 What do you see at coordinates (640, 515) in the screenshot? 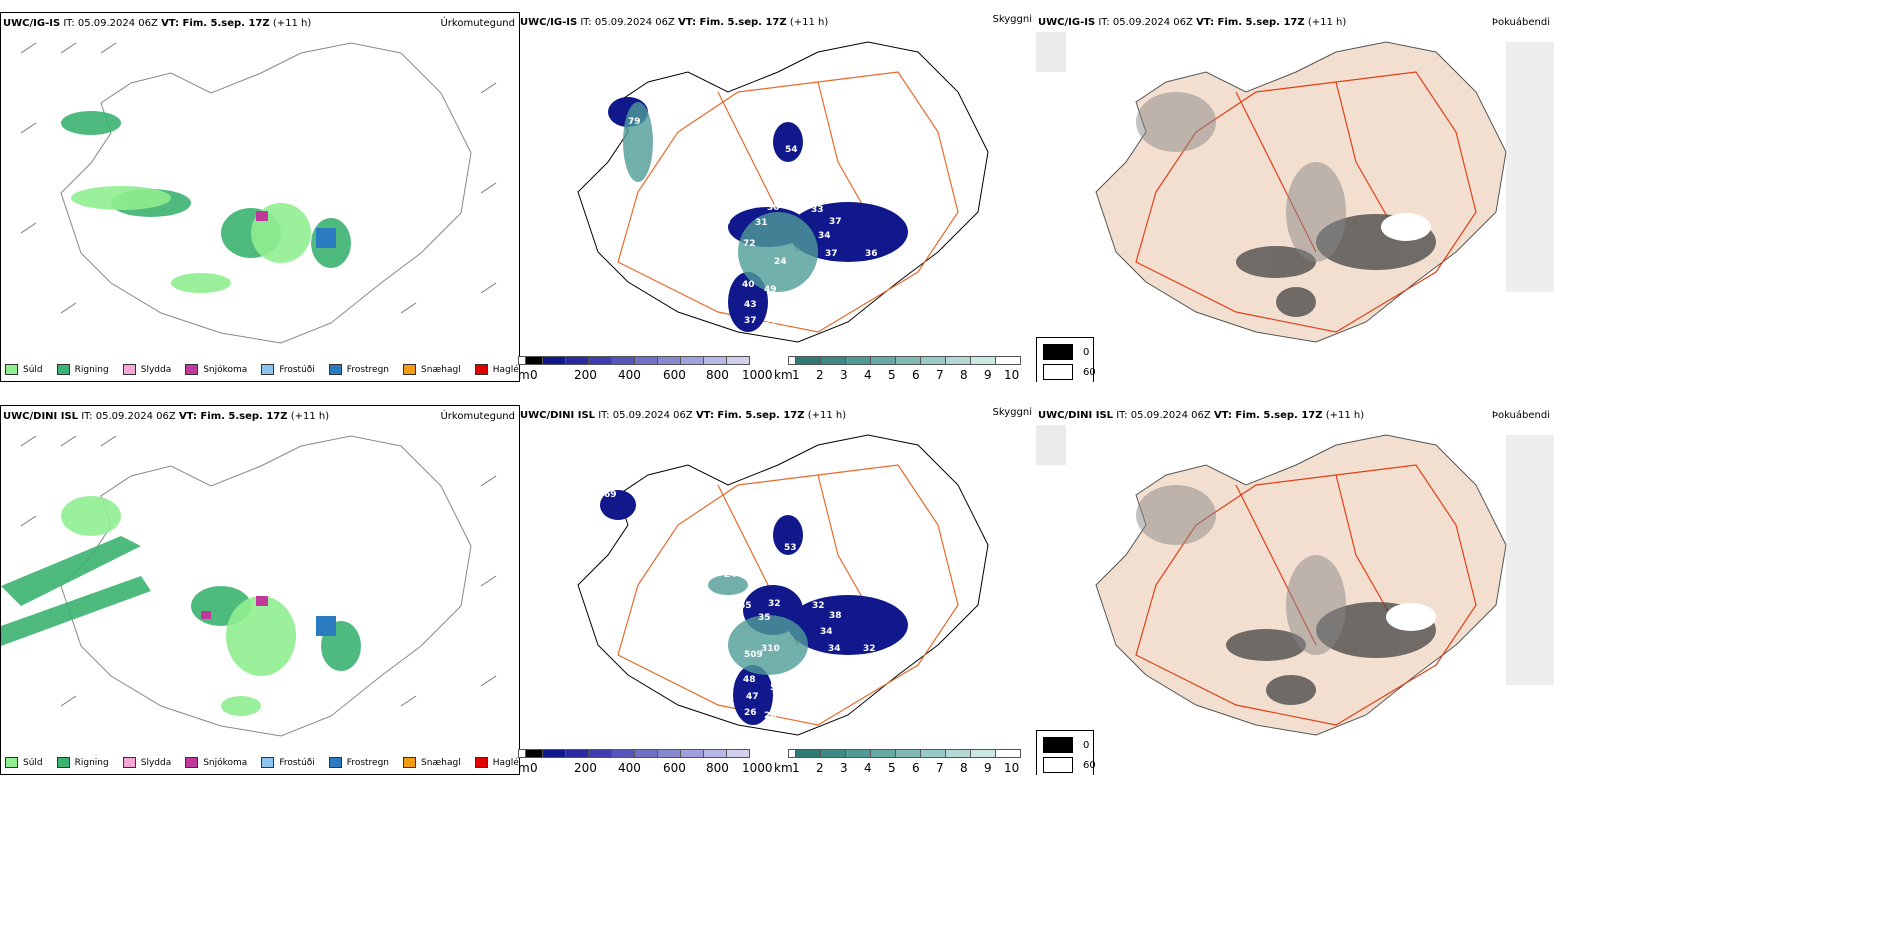
I see `cloud-label-2: 70` at bounding box center [640, 515].